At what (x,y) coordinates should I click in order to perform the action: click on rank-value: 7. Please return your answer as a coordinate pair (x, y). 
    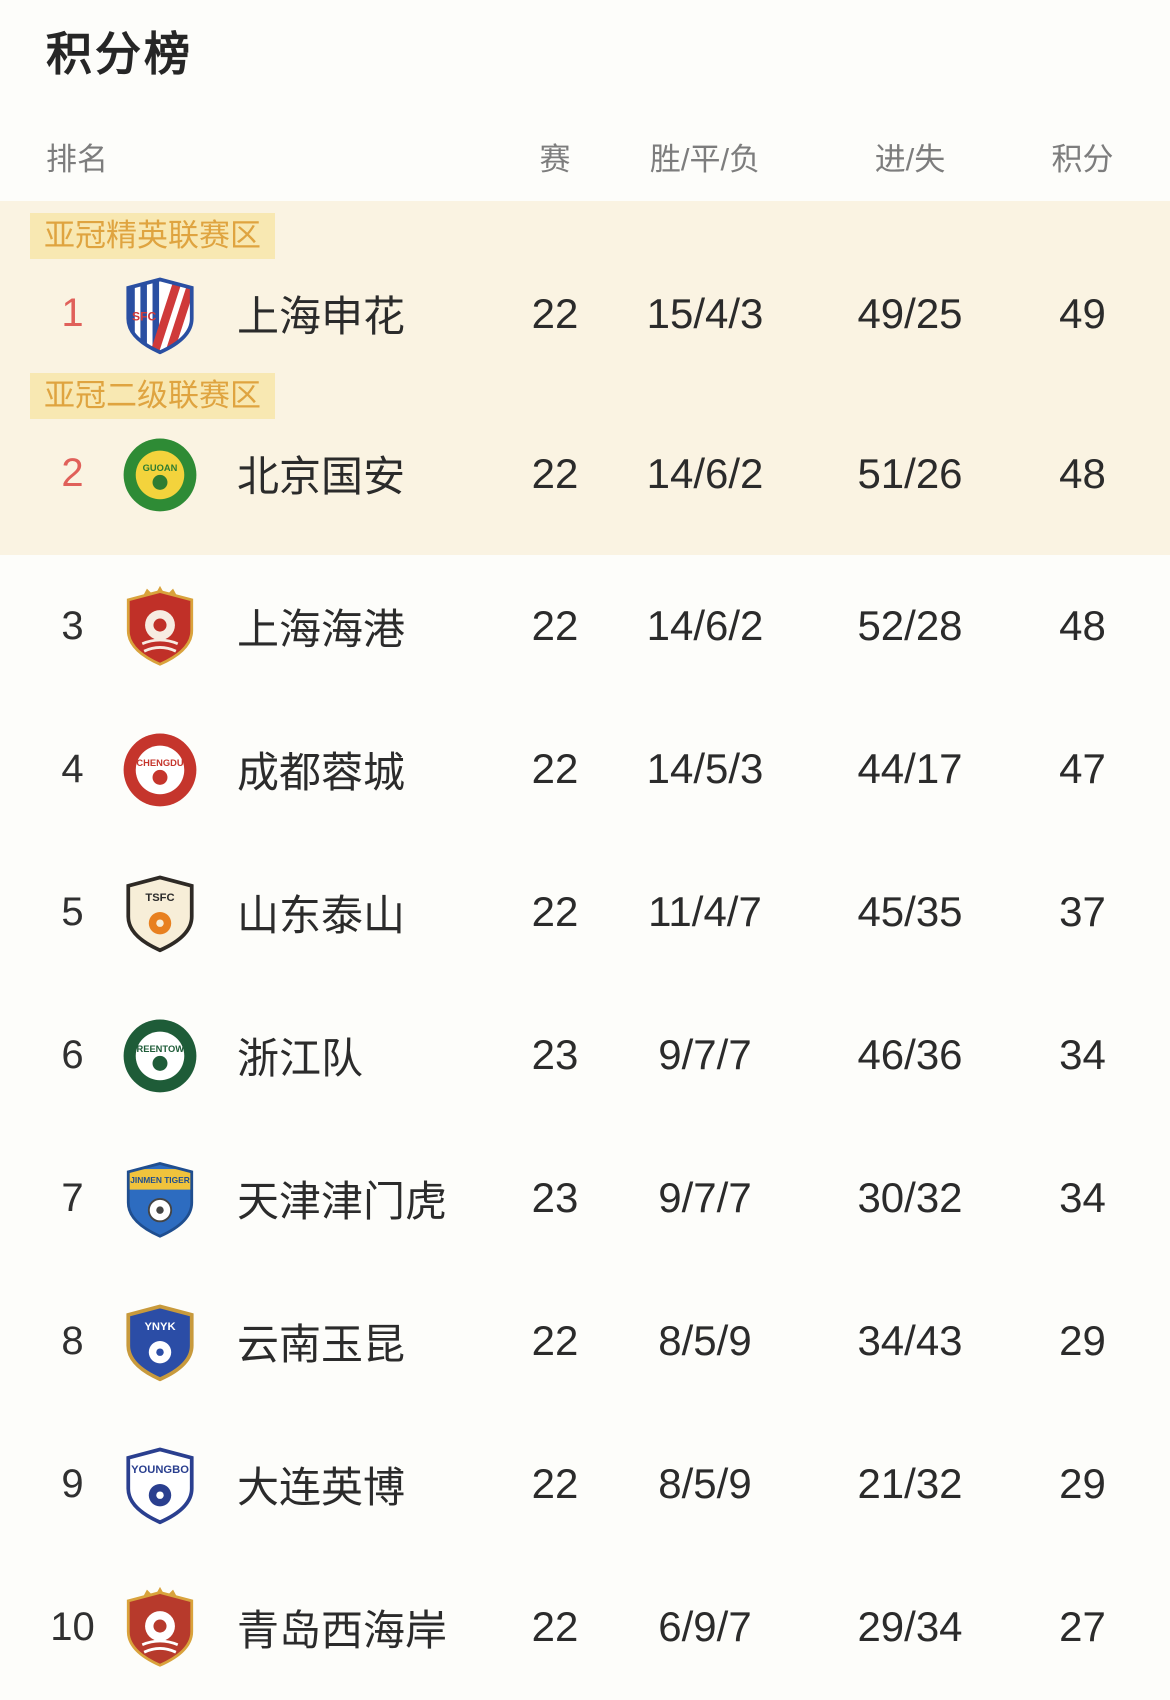
    Looking at the image, I should click on (72, 1197).